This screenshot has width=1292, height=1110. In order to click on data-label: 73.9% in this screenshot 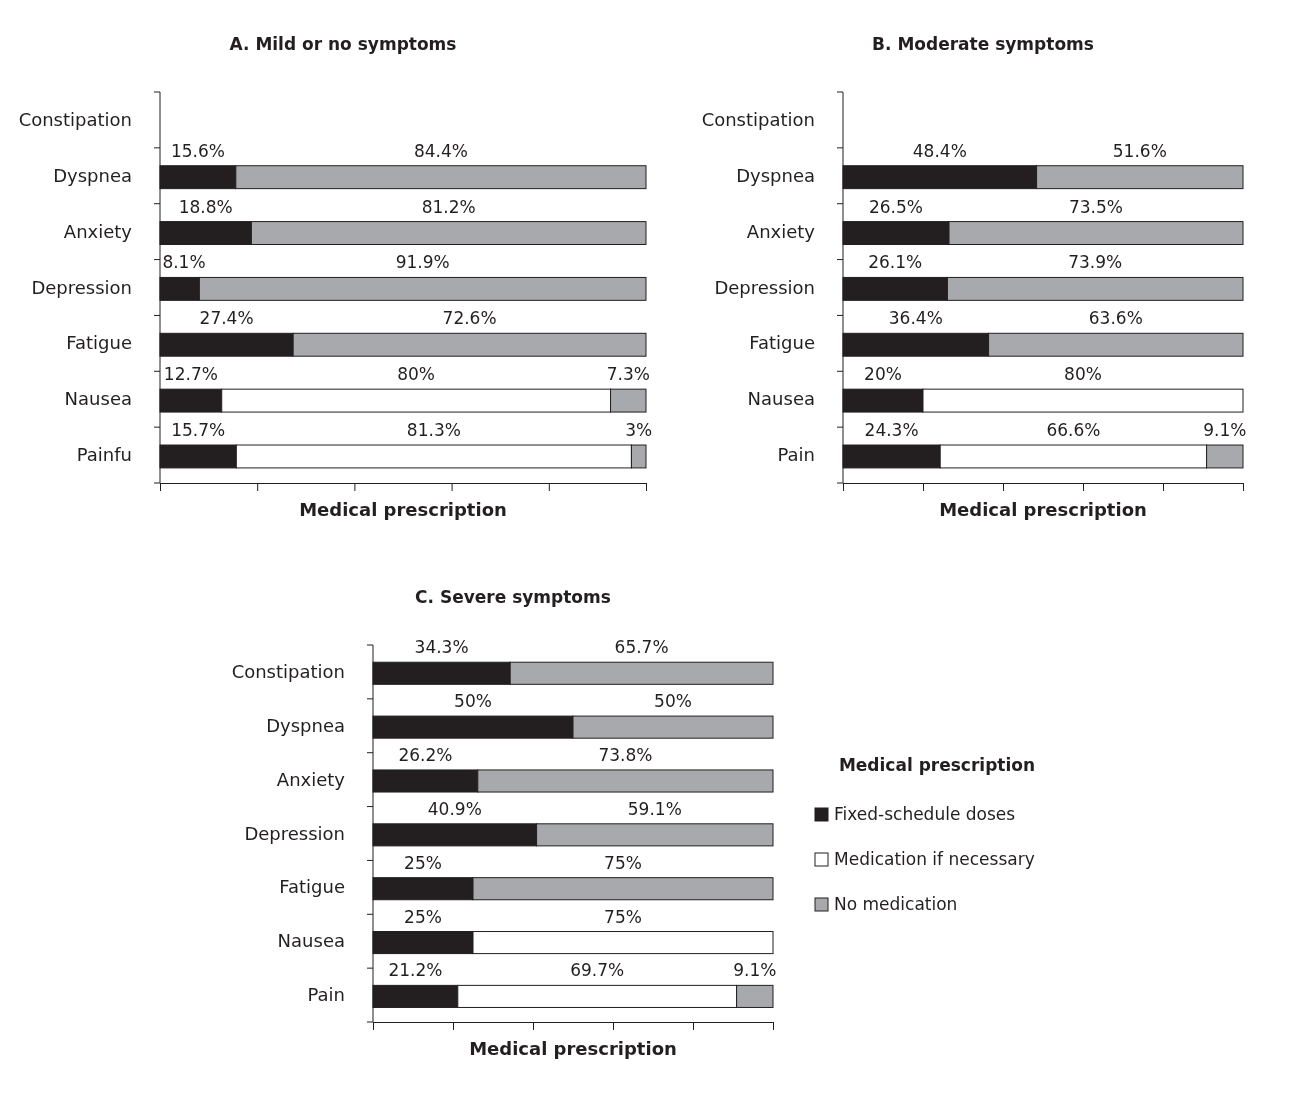, I will do `click(1095, 262)`.